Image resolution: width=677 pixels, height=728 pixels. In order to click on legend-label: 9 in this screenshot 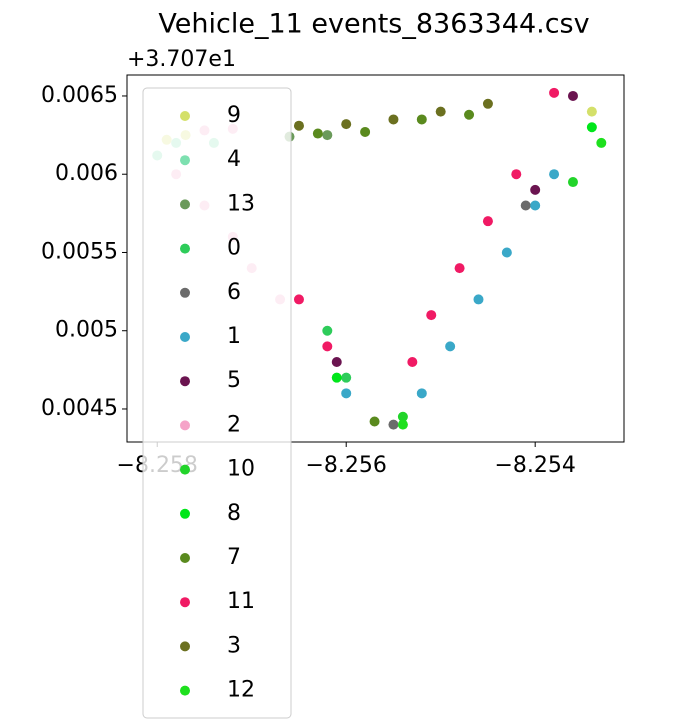, I will do `click(234, 115)`.